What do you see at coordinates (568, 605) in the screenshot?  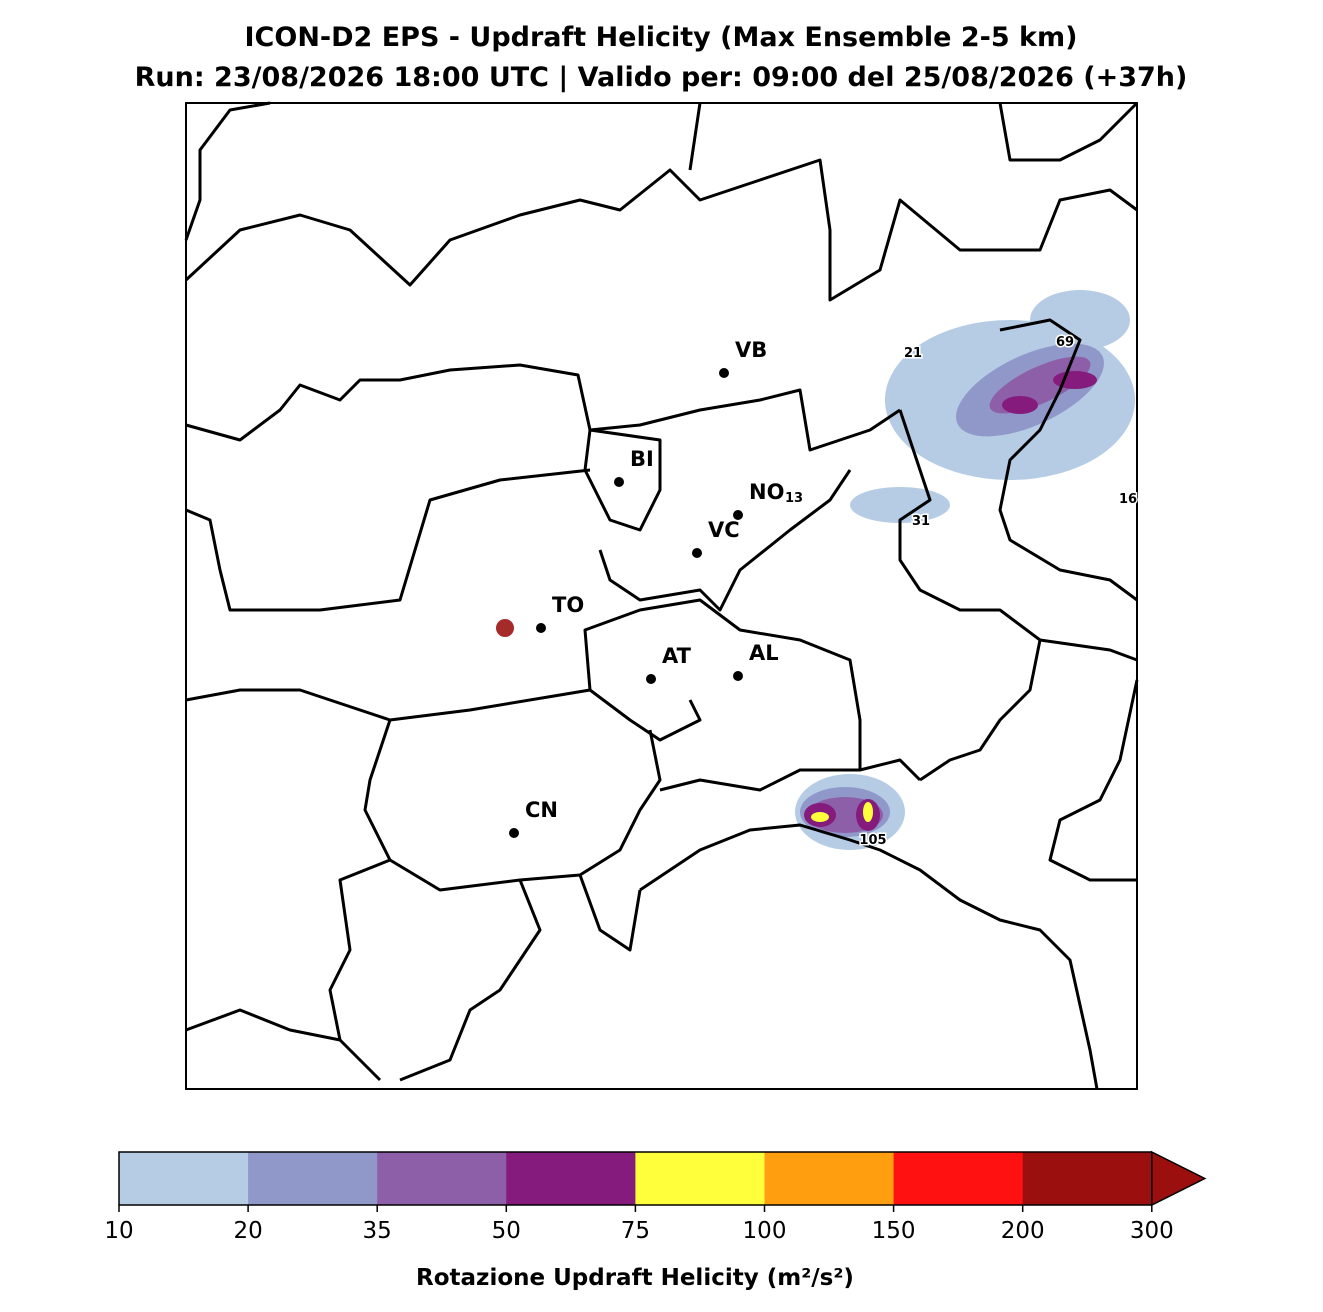 I see `city-label: TO` at bounding box center [568, 605].